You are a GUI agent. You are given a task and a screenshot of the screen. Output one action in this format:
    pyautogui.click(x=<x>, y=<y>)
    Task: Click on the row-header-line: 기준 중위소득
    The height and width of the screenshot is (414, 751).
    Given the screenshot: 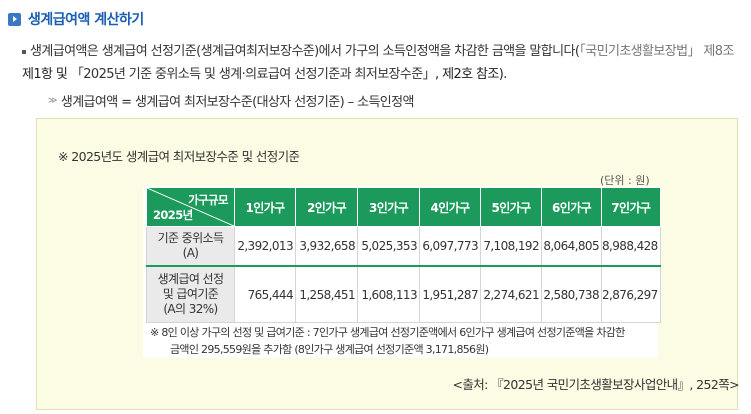 What is the action you would take?
    pyautogui.click(x=190, y=238)
    